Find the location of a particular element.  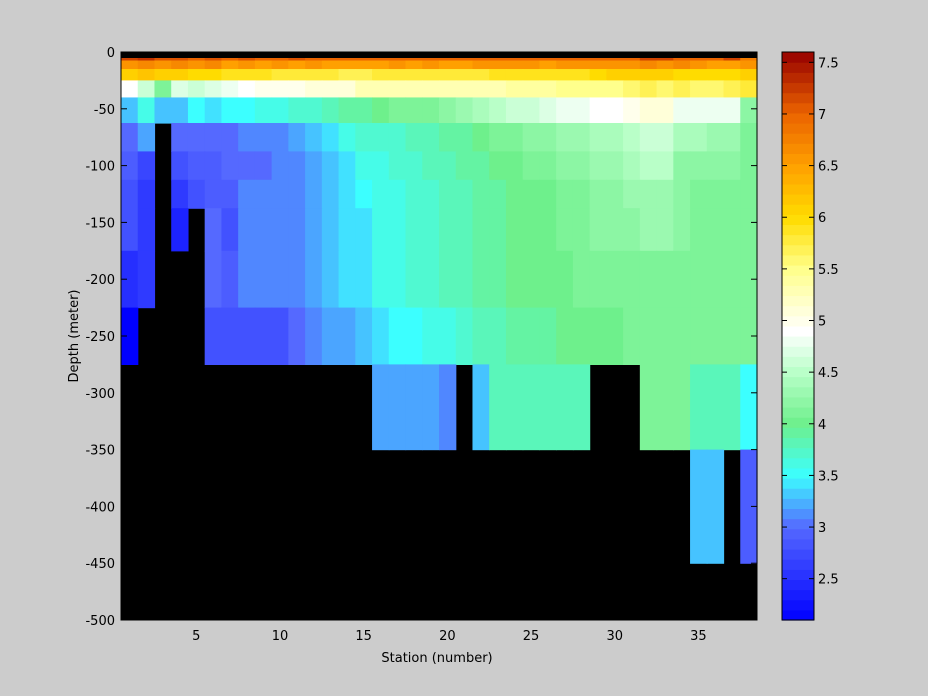

x-tick-label: 15 is located at coordinates (363, 636).